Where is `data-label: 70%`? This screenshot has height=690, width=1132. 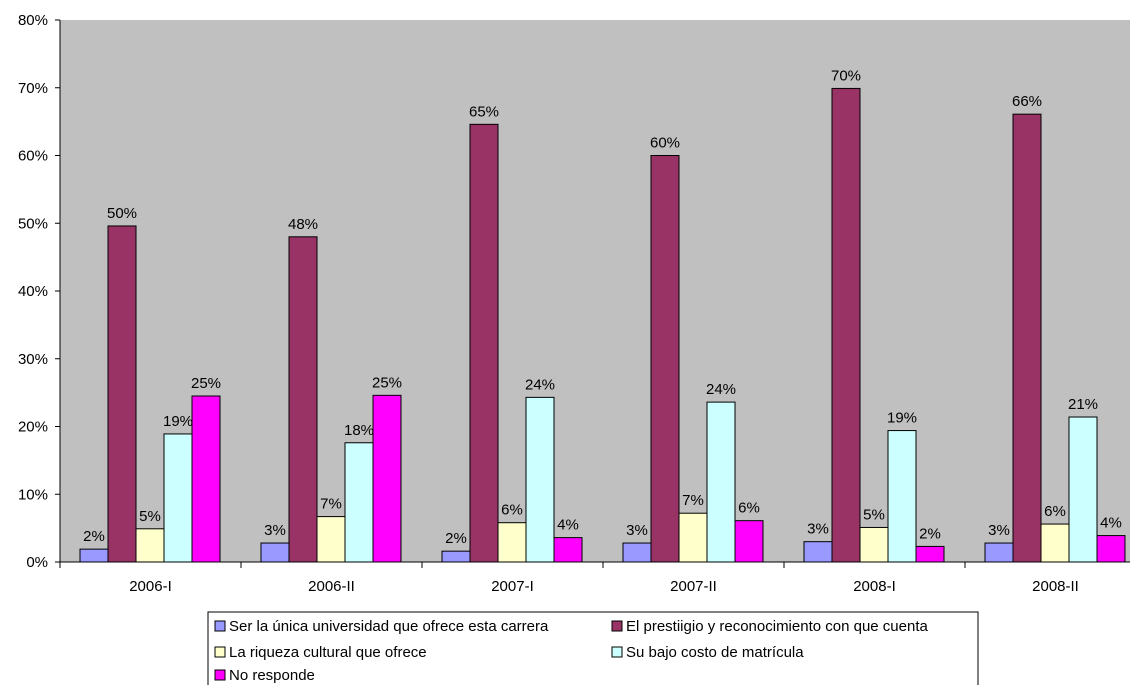 data-label: 70% is located at coordinates (846, 75).